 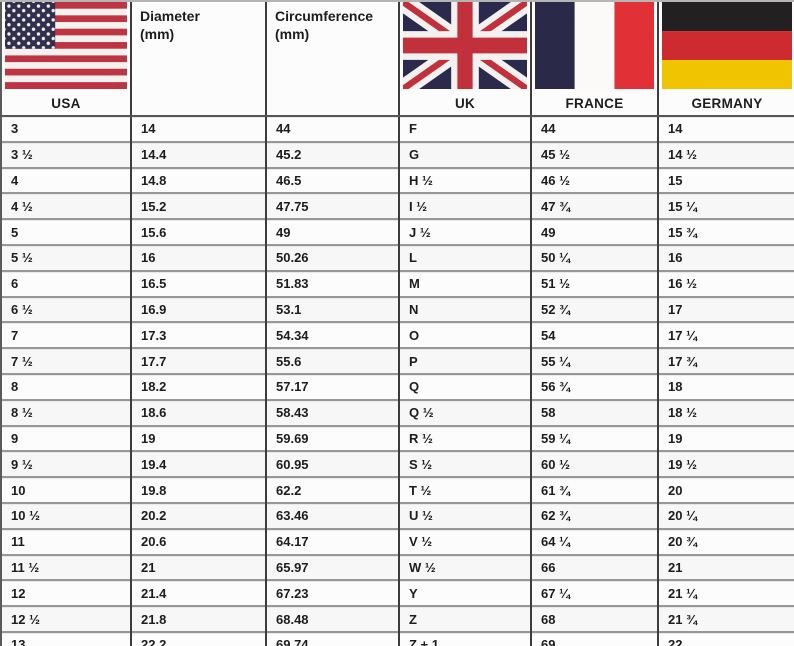 I want to click on cell-diameter: 17.3, so click(x=198, y=335).